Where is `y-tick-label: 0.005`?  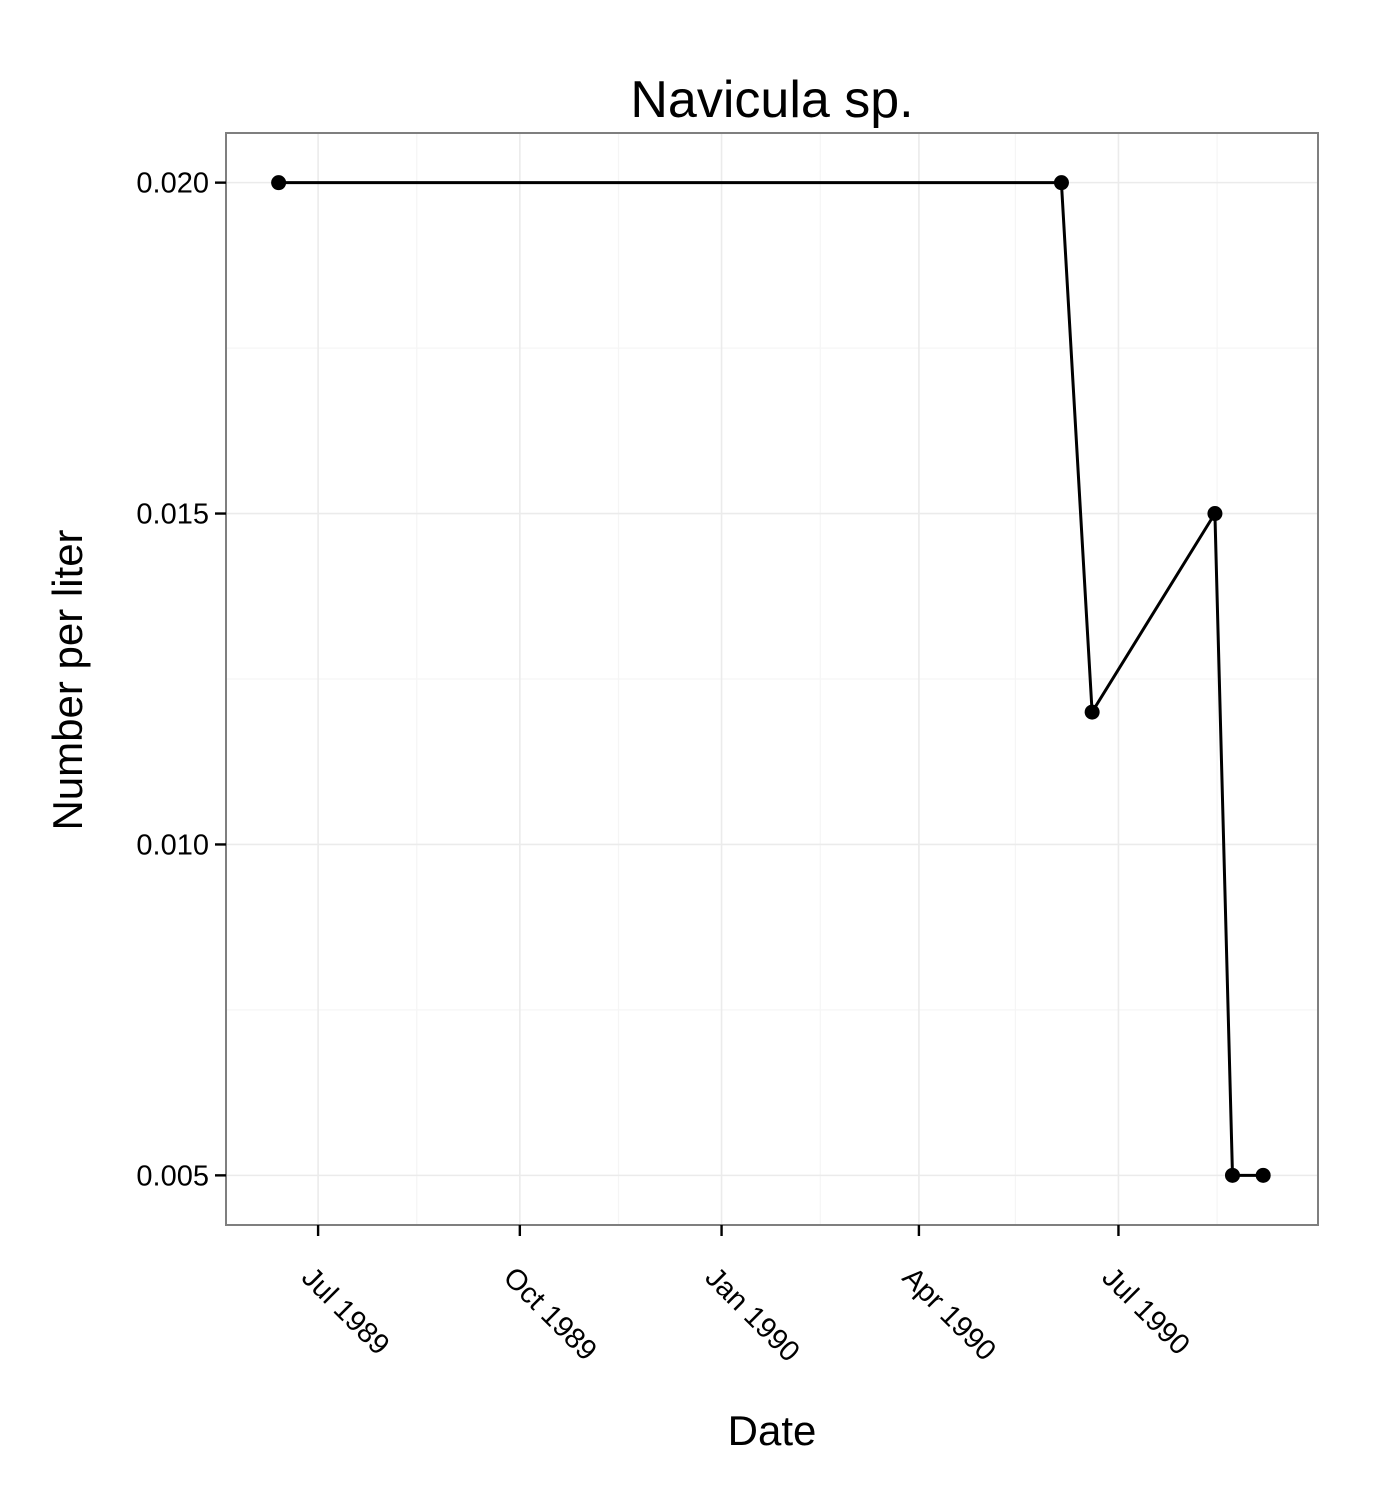 y-tick-label: 0.005 is located at coordinates (172, 1176).